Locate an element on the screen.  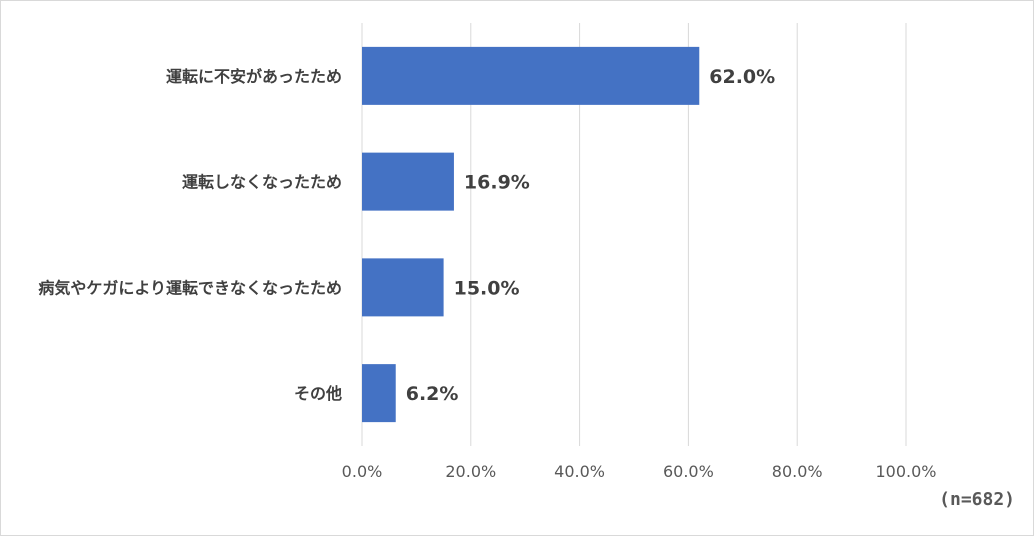
category-label: 病気やケガにより運転できなくなったため is located at coordinates (190, 287).